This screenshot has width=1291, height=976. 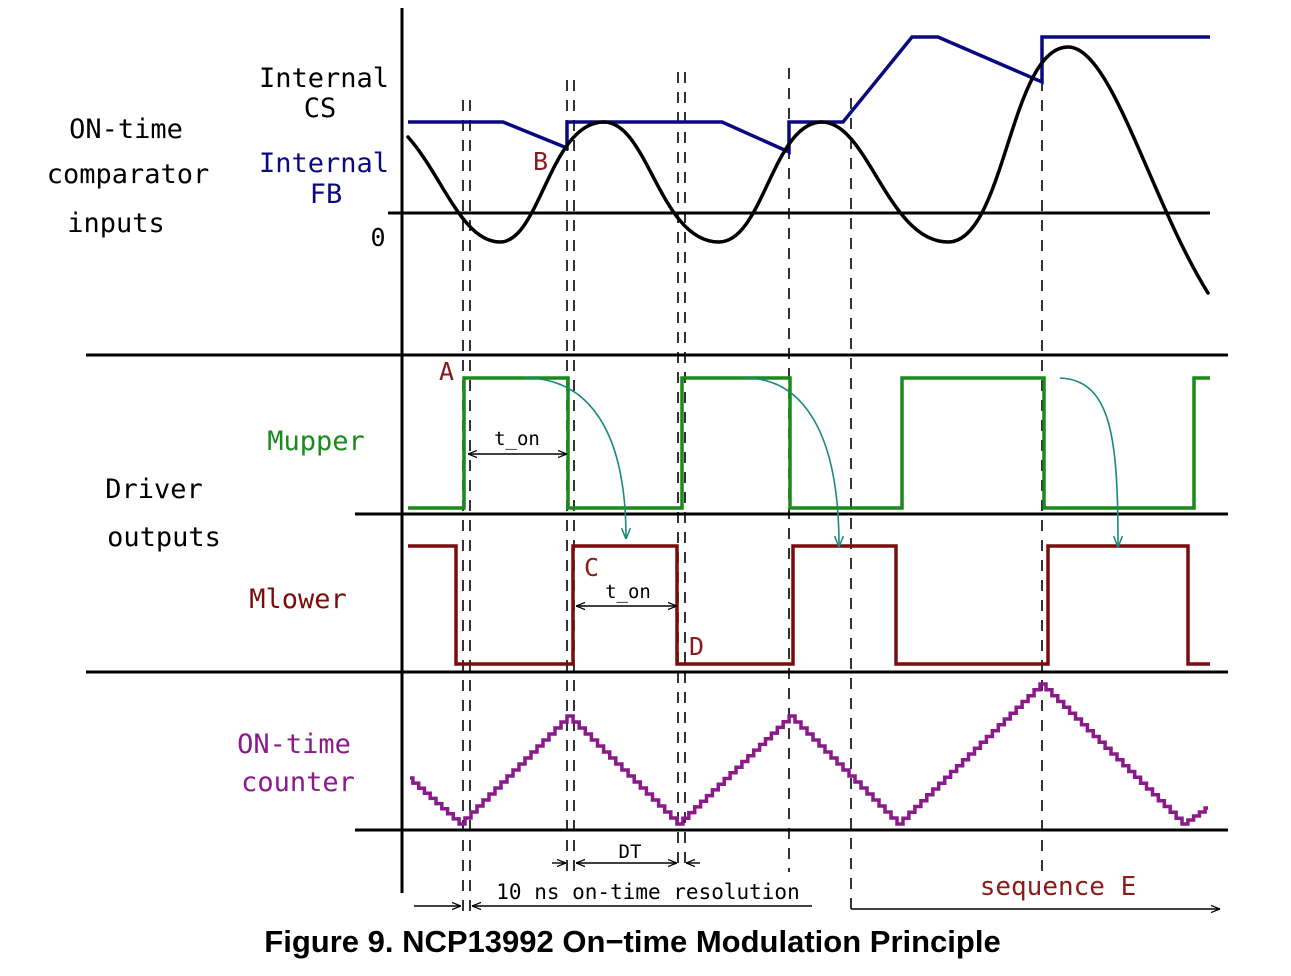 I want to click on marker-a: A, so click(x=446, y=371).